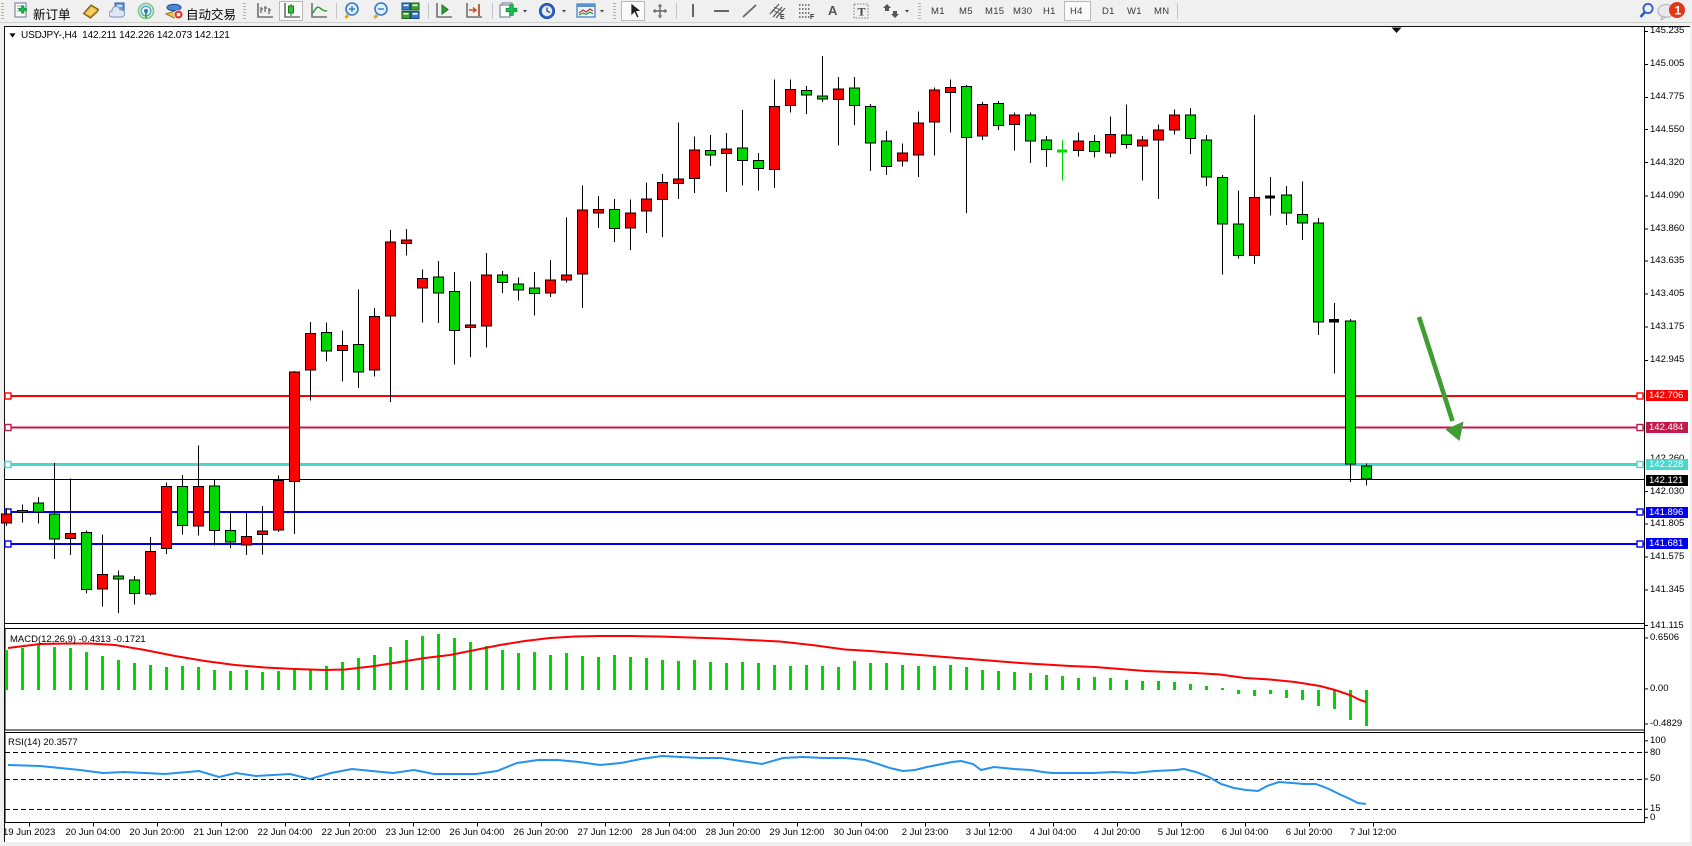  I want to click on svg-text: T, so click(862, 12).